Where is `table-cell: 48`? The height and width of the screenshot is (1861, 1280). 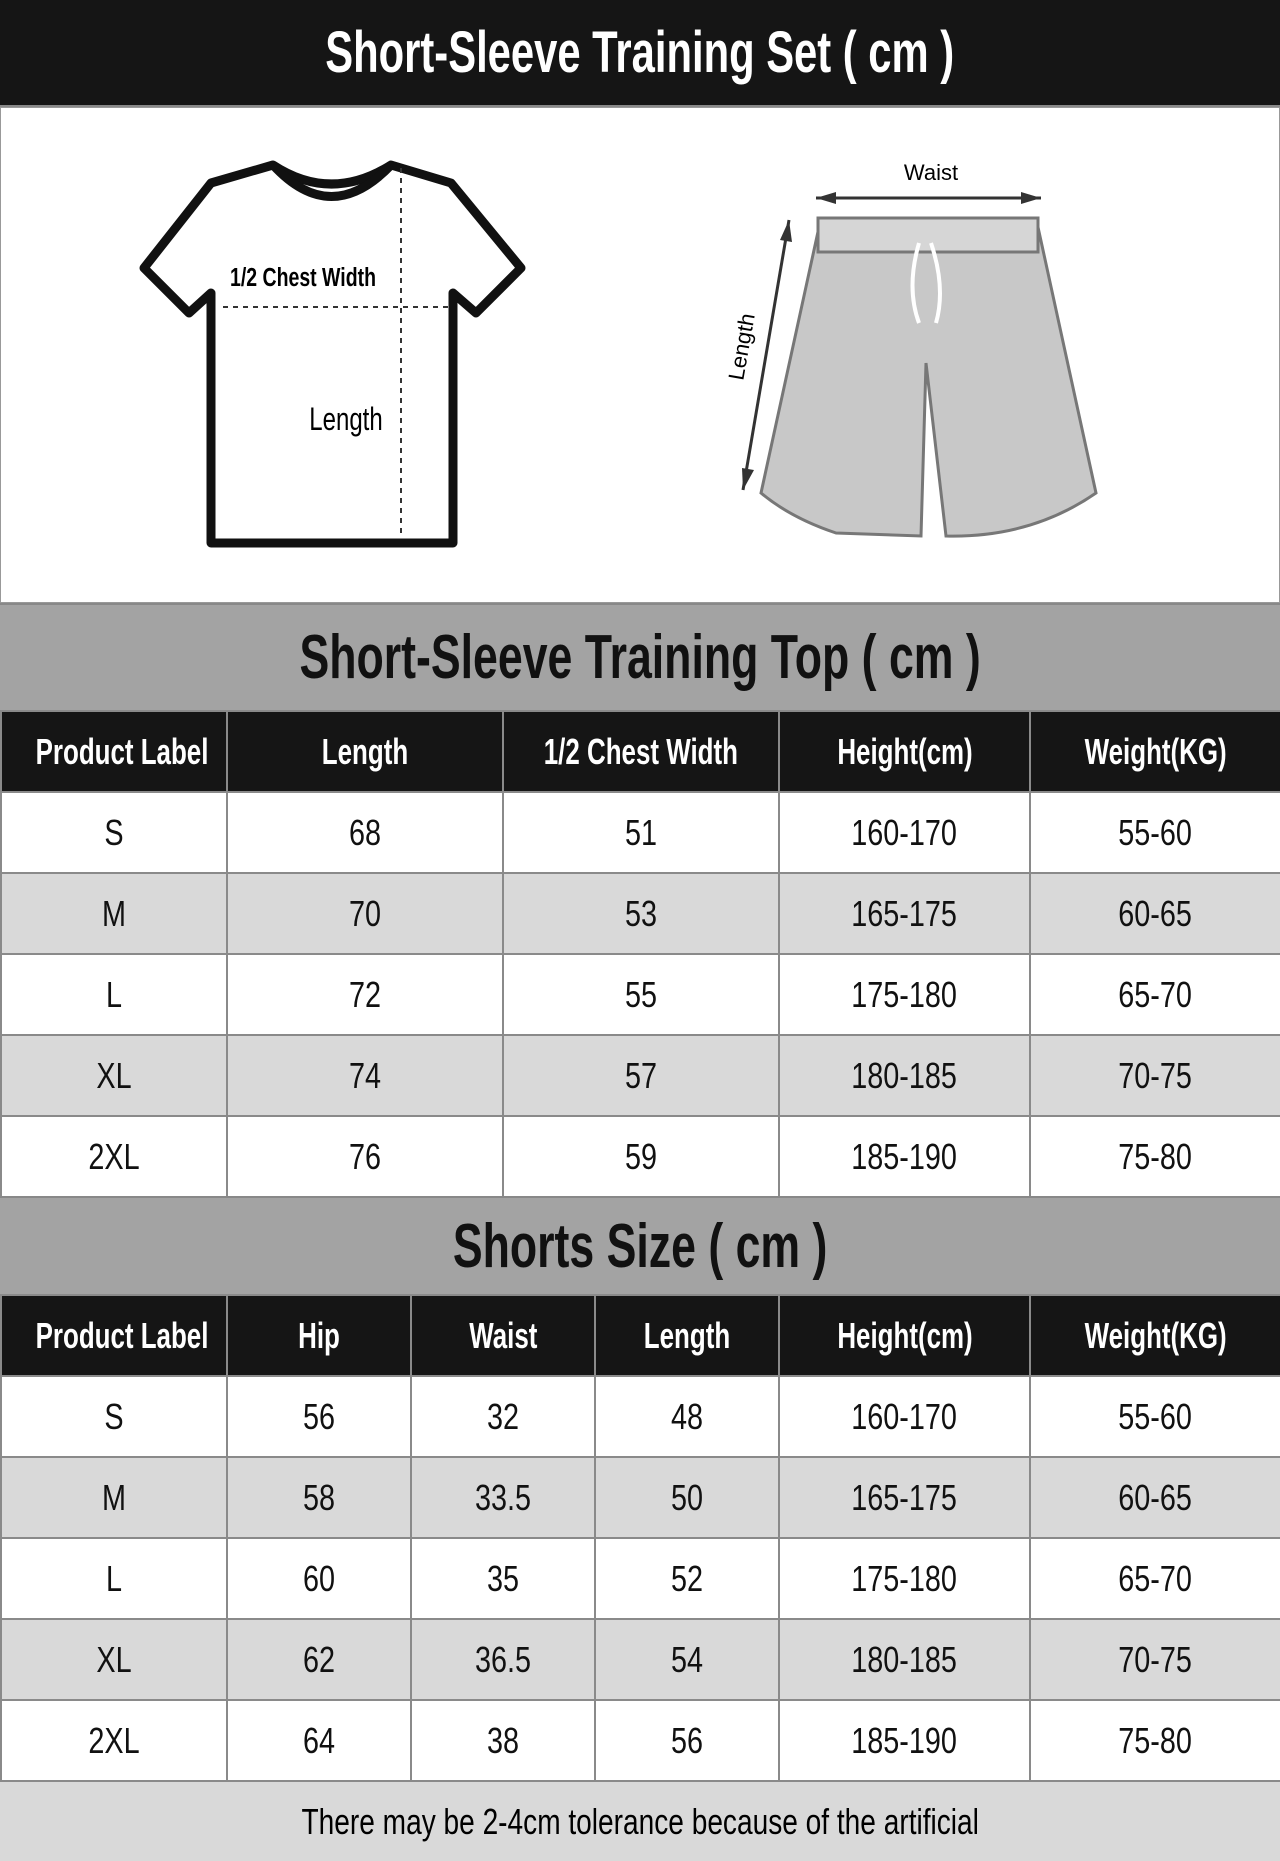
table-cell: 48 is located at coordinates (687, 1416).